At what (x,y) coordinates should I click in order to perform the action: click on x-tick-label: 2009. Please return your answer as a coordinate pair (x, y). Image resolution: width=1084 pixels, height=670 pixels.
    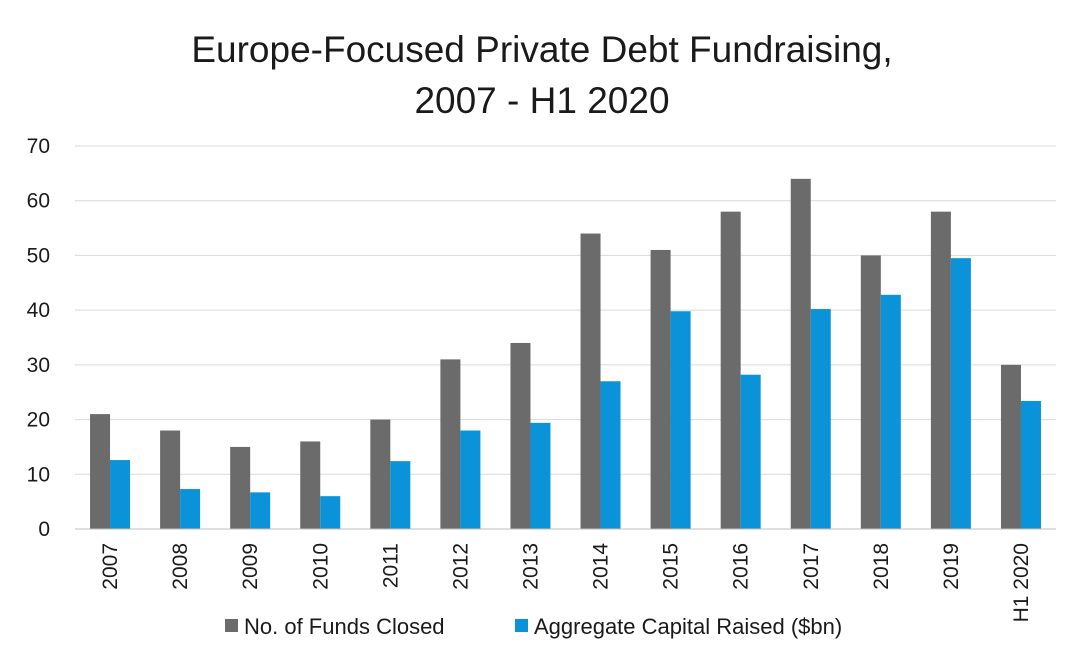
    Looking at the image, I should click on (250, 566).